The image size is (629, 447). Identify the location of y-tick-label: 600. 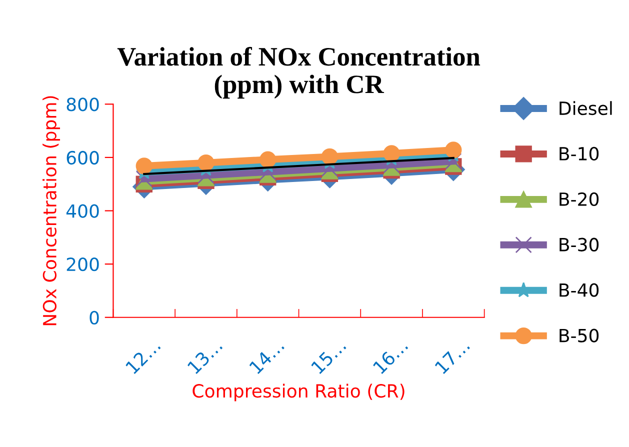
(82, 157).